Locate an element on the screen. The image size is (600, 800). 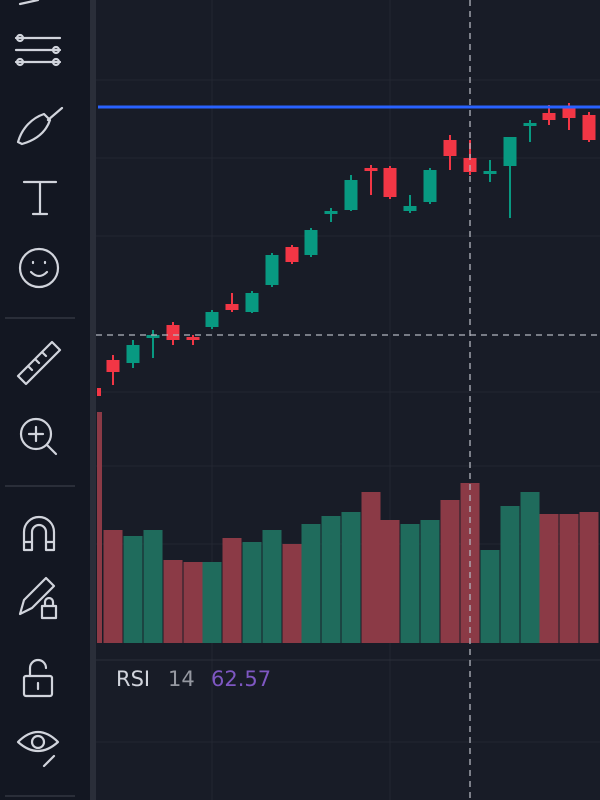
indicator-legend: RSI 14 62.57 is located at coordinates (193, 679).